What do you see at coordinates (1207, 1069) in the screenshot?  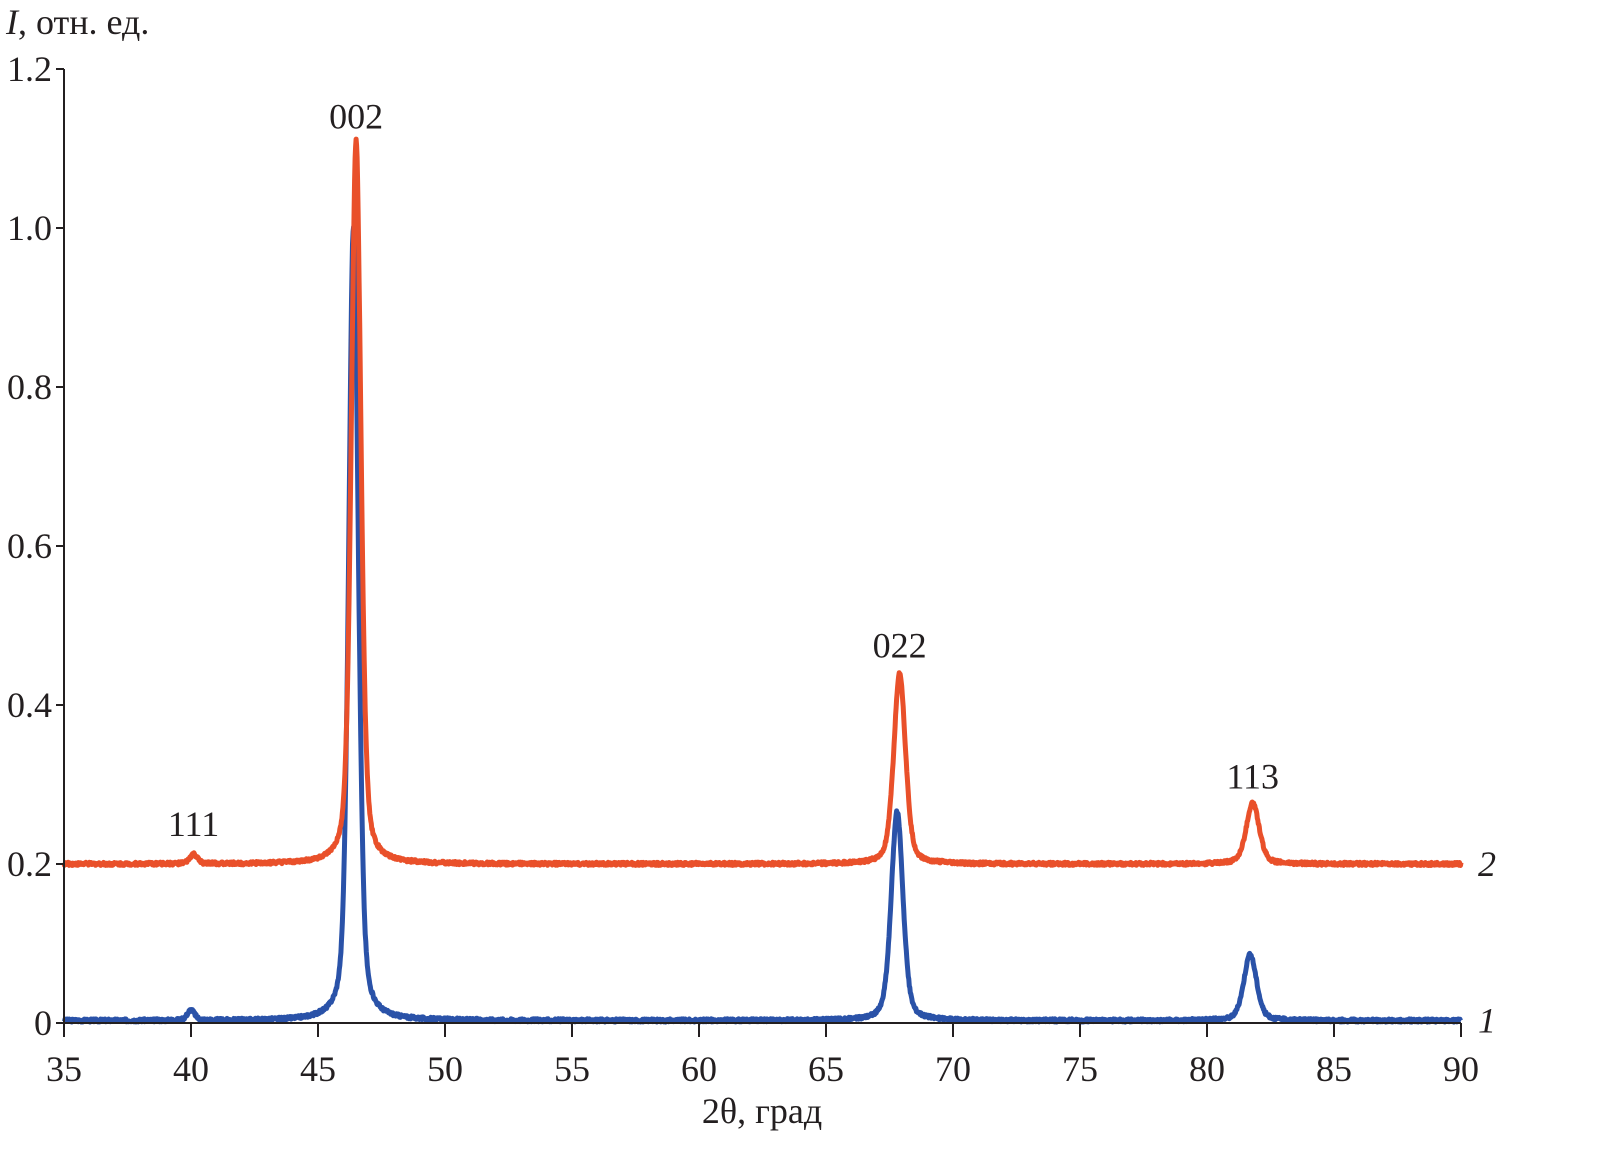 I see `x-tick-label: 80` at bounding box center [1207, 1069].